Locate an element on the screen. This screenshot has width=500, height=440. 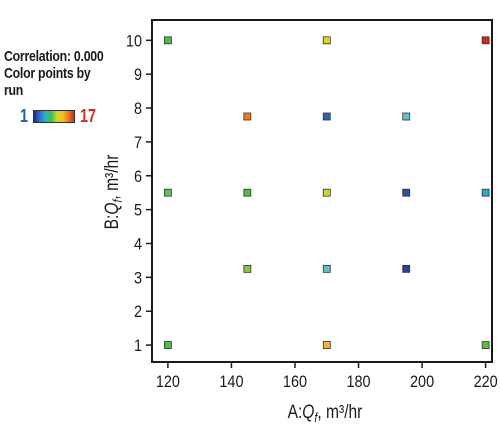
x-axis-title-var: Q is located at coordinates (308, 412).